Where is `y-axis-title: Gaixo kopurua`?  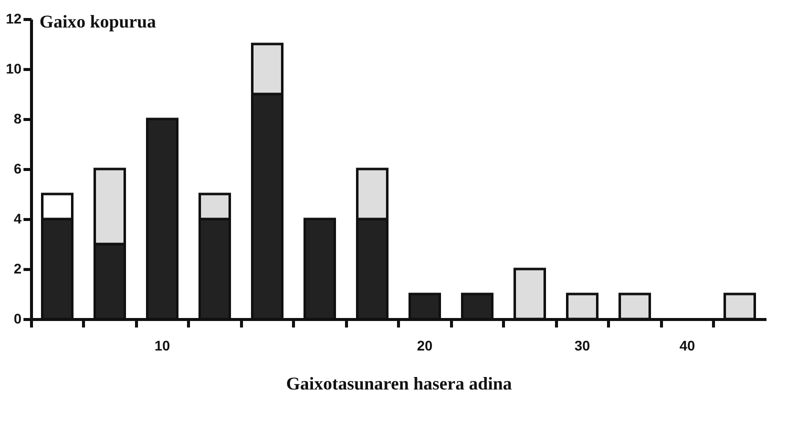 y-axis-title: Gaixo kopurua is located at coordinates (98, 22).